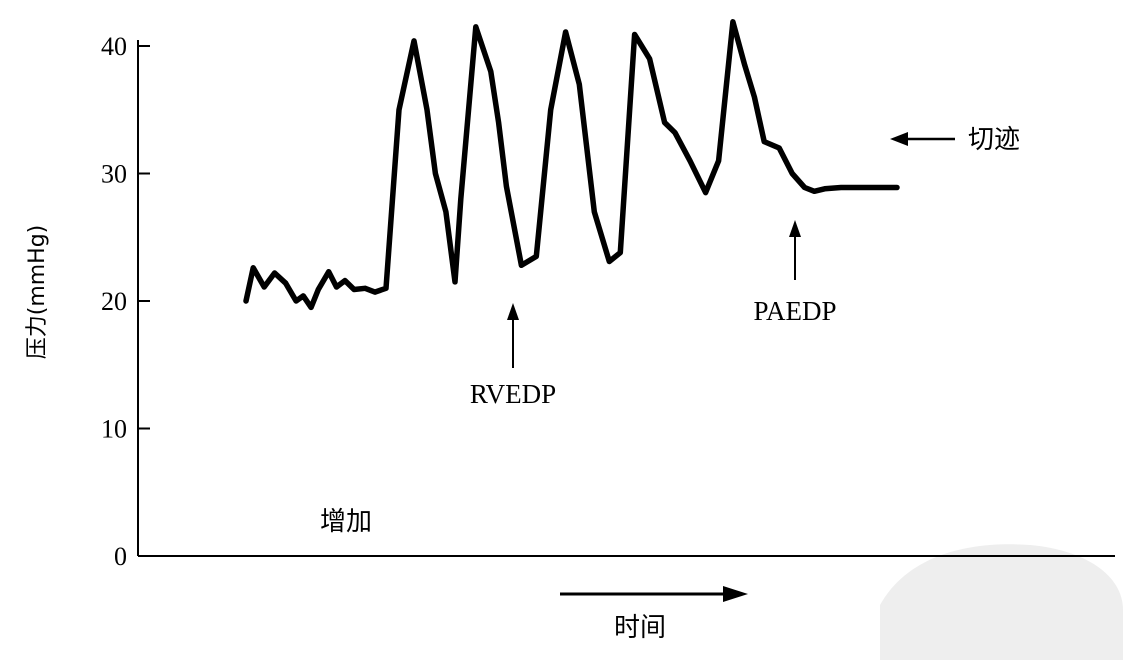  Describe the element at coordinates (513, 311) in the screenshot. I see `rvedp-arrow-head` at that location.